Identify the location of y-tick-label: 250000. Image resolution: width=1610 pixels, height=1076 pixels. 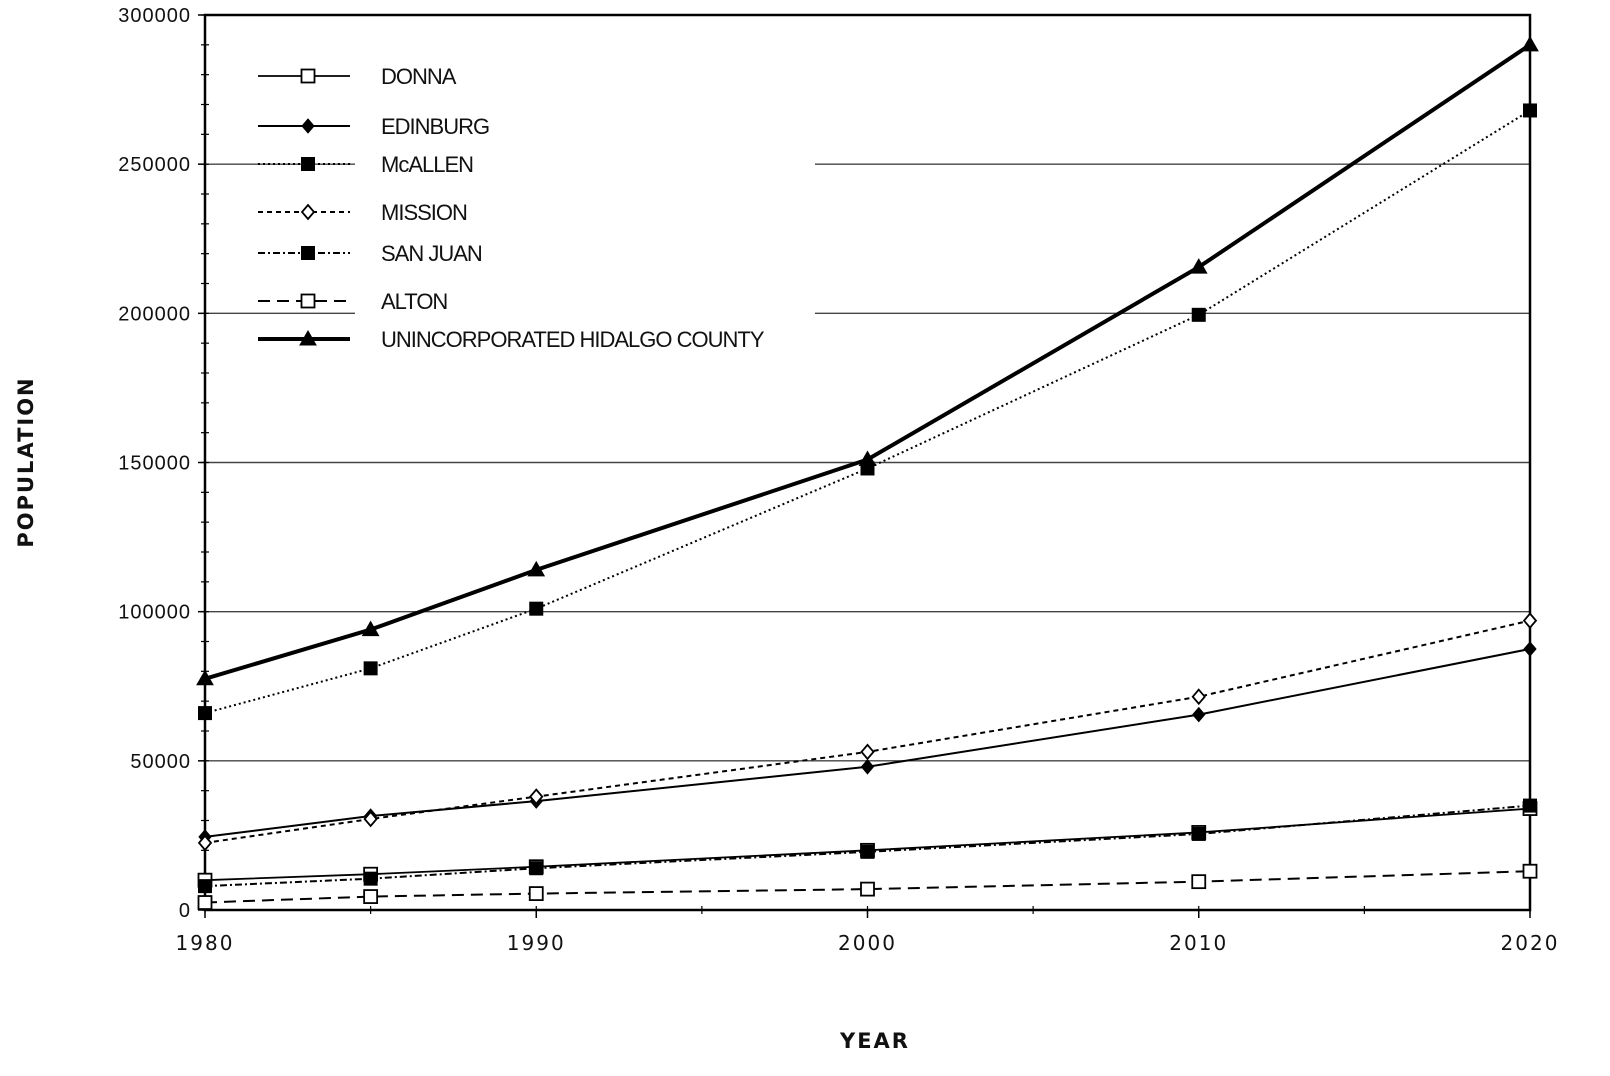
(154, 165).